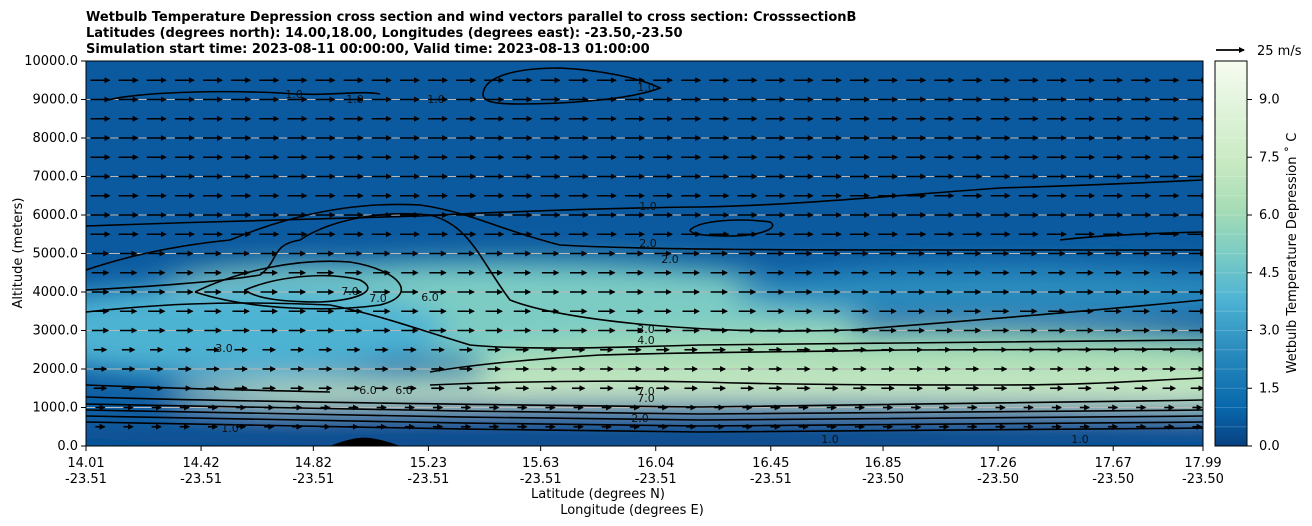 The image size is (1312, 526). I want to click on y-axis-label: Altitude (meters), so click(18, 253).